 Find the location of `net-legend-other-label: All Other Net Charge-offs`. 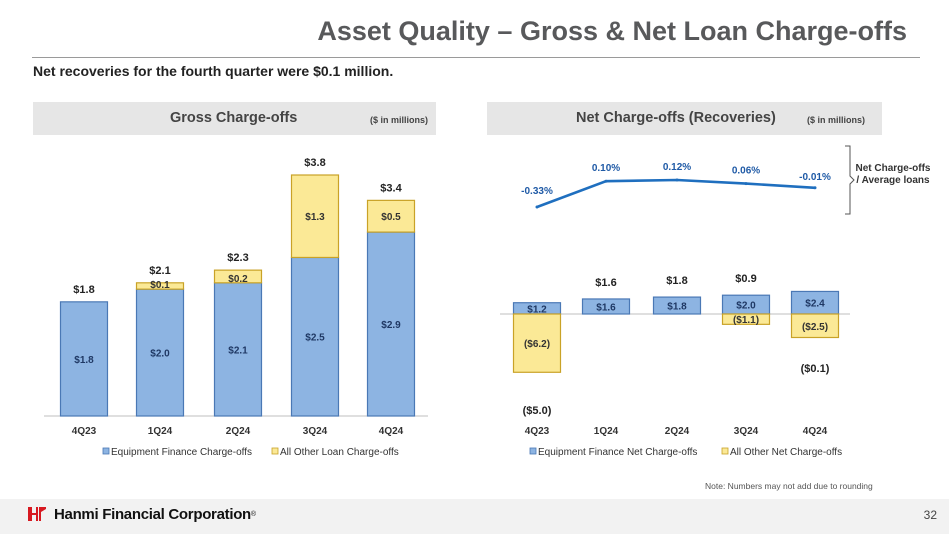

net-legend-other-label: All Other Net Charge-offs is located at coordinates (786, 452).